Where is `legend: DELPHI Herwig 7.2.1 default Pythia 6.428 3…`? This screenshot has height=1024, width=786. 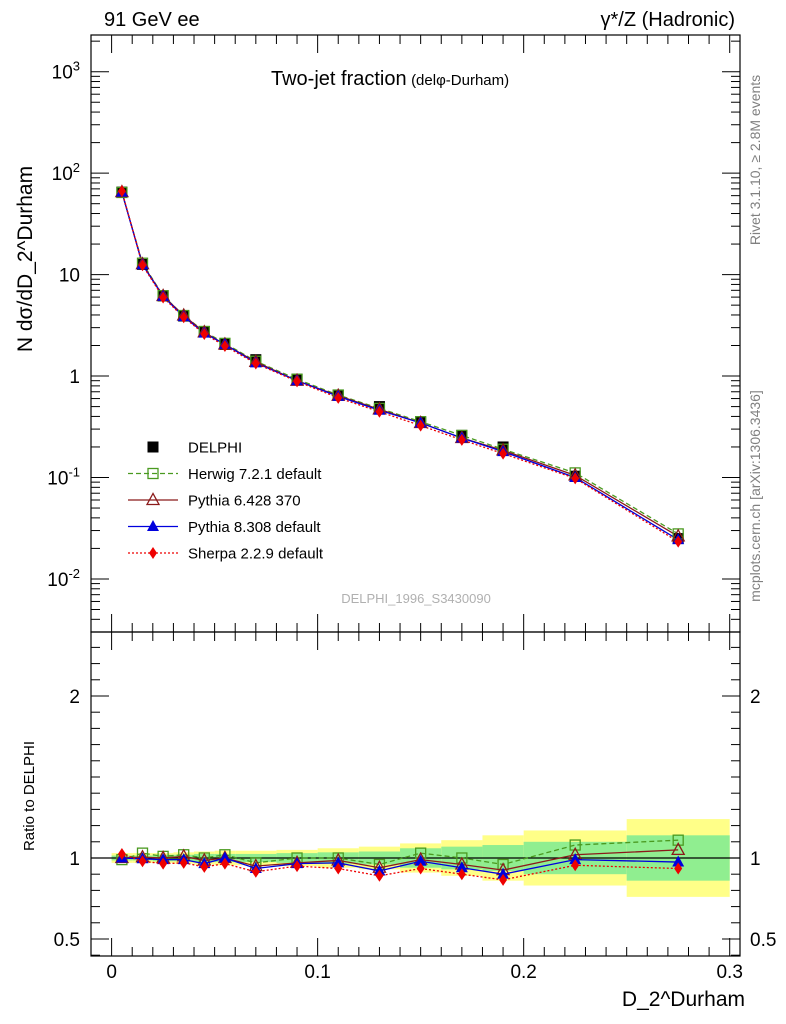
legend: DELPHI Herwig 7.2.1 default Pythia 6.428 3… is located at coordinates (226, 501).